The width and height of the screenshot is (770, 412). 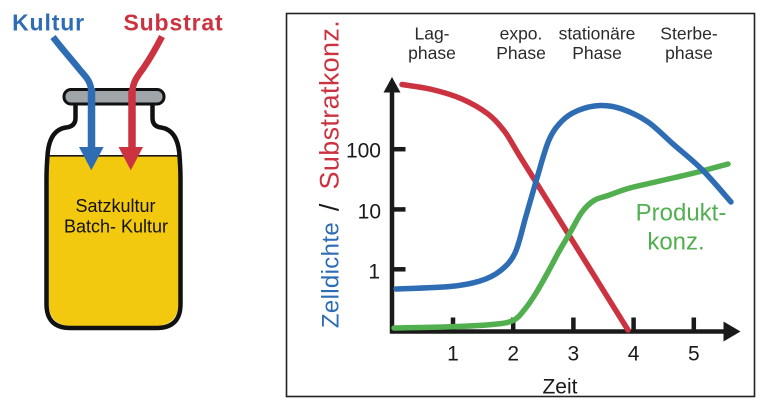 I want to click on svg-text: Batch- Kultur, so click(x=116, y=227).